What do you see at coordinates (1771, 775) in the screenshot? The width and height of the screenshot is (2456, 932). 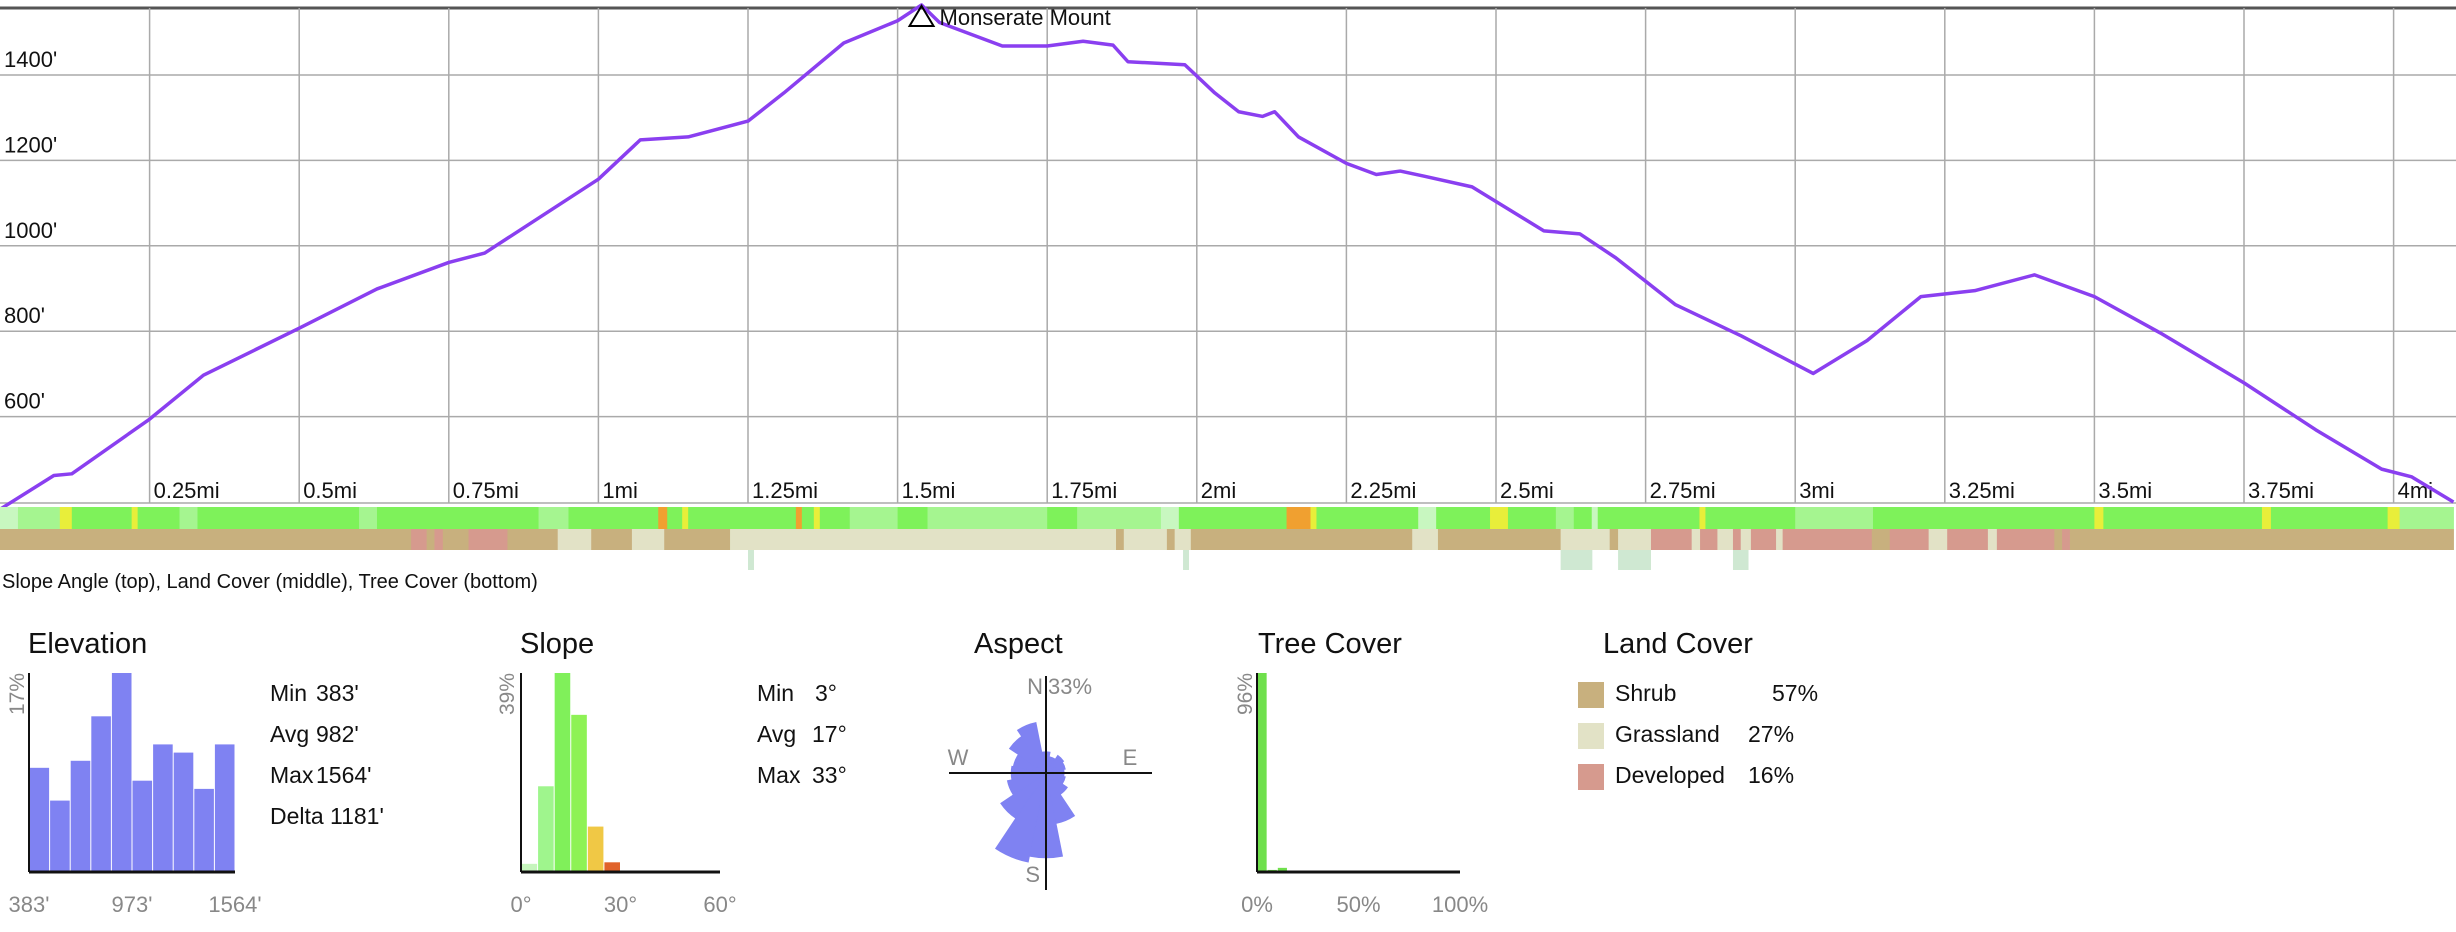 I see `legend-value: 16%` at bounding box center [1771, 775].